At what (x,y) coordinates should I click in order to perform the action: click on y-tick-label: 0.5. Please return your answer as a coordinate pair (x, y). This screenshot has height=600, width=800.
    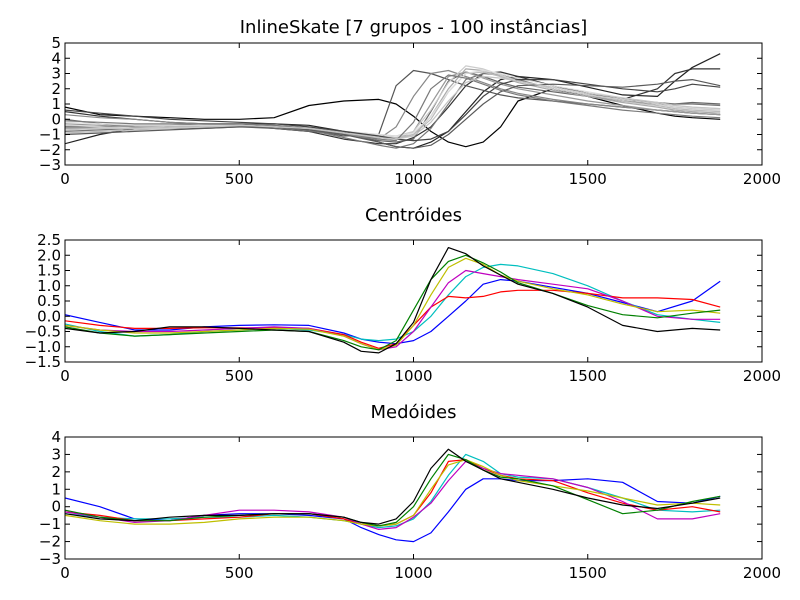
    Looking at the image, I should click on (49, 301).